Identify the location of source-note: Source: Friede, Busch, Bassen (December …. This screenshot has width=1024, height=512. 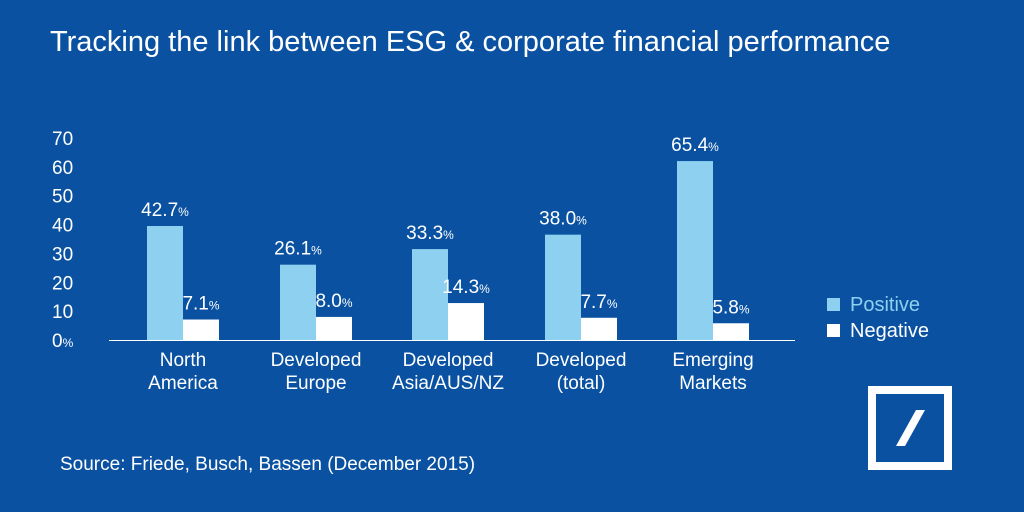
(268, 464).